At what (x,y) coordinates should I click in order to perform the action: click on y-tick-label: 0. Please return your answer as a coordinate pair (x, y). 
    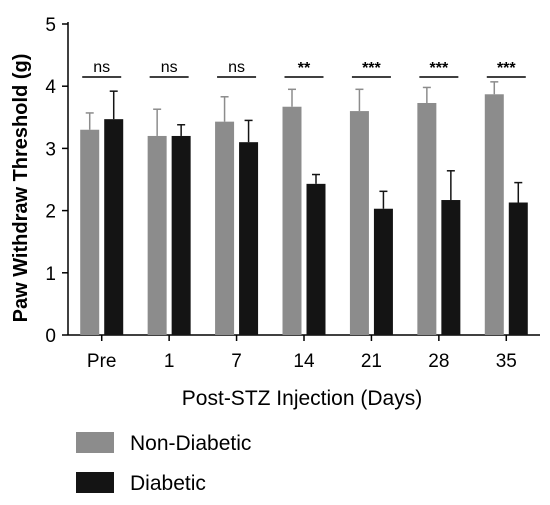
    Looking at the image, I should click on (50, 336).